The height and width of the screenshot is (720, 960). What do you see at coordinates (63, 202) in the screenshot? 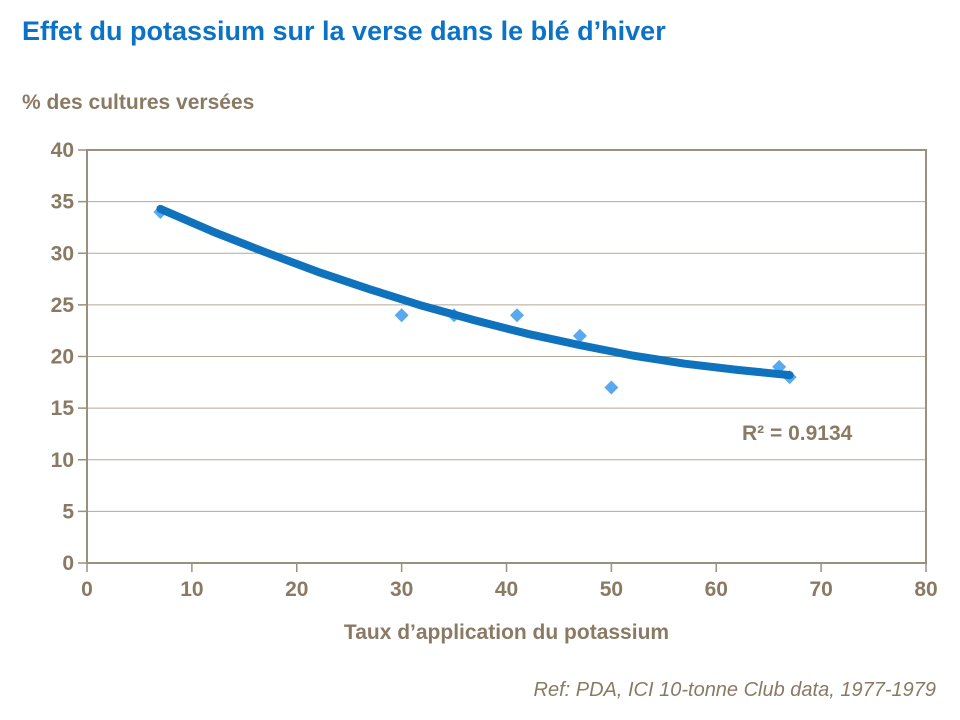
I see `y-tick-label: 35` at bounding box center [63, 202].